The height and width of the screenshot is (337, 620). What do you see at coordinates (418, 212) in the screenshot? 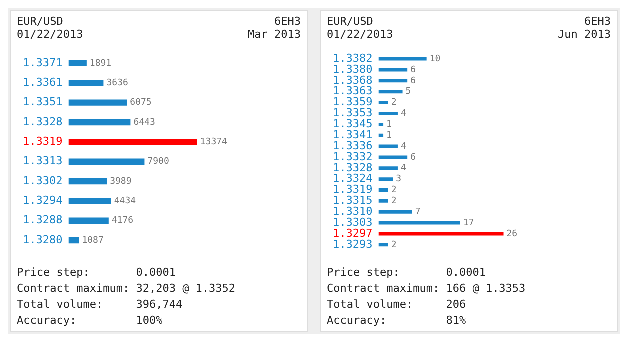
I see `data-label: 7` at bounding box center [418, 212].